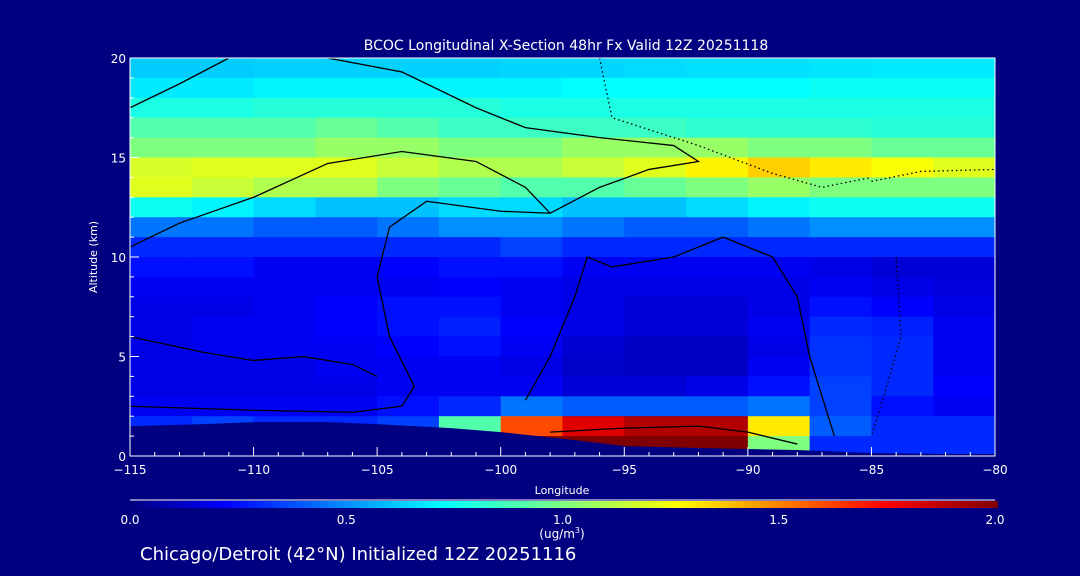  I want to click on colorbar-tick-label: 0.0, so click(129, 520).